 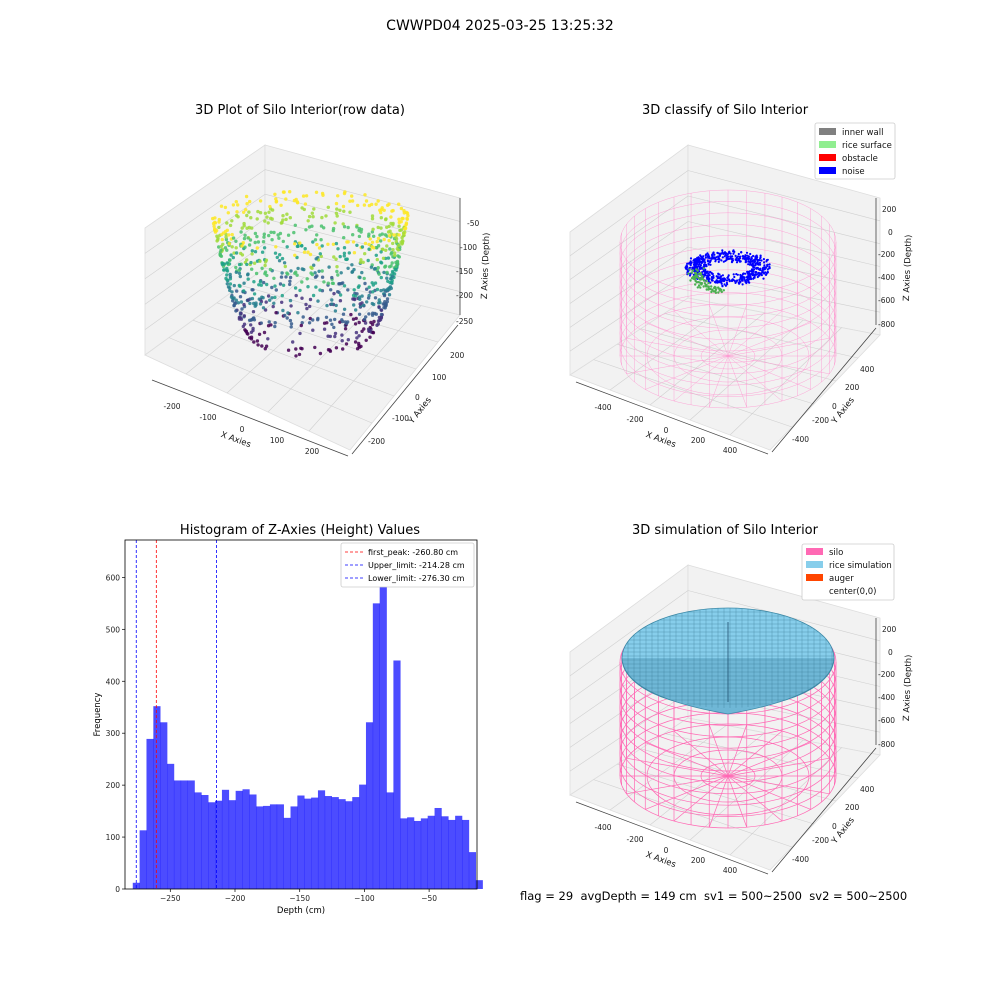 What do you see at coordinates (113, 681) in the screenshot?
I see `histogram-ytick-label: 400` at bounding box center [113, 681].